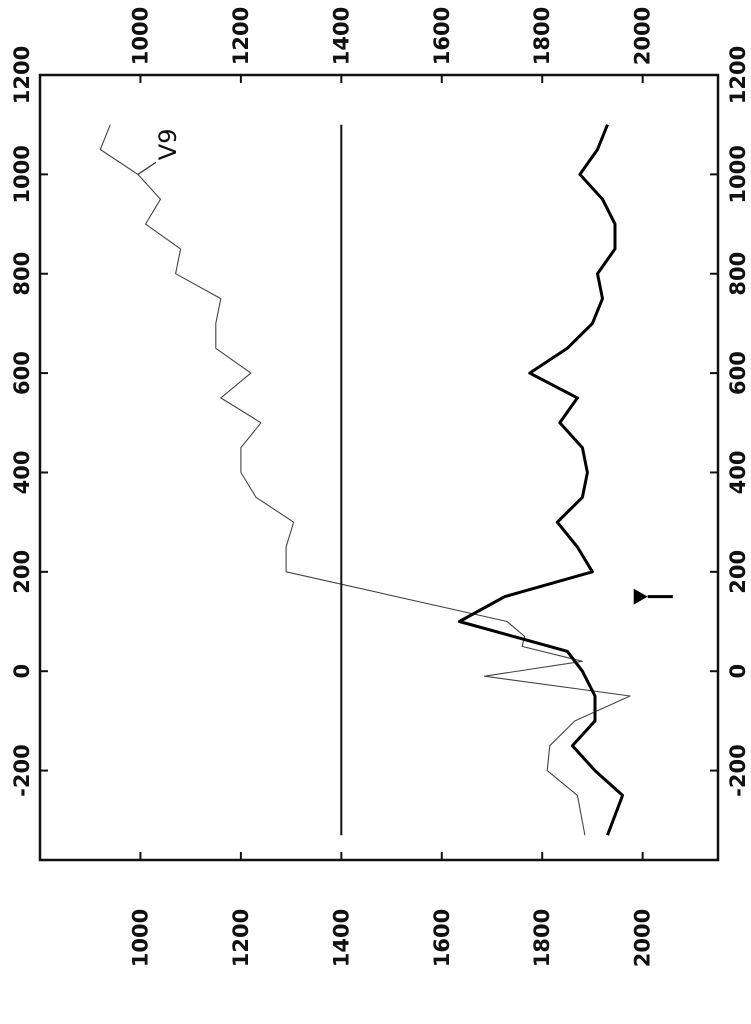 The width and height of the screenshot is (751, 1024). I want to click on x-tick-label-right: 1200, so click(738, 75).